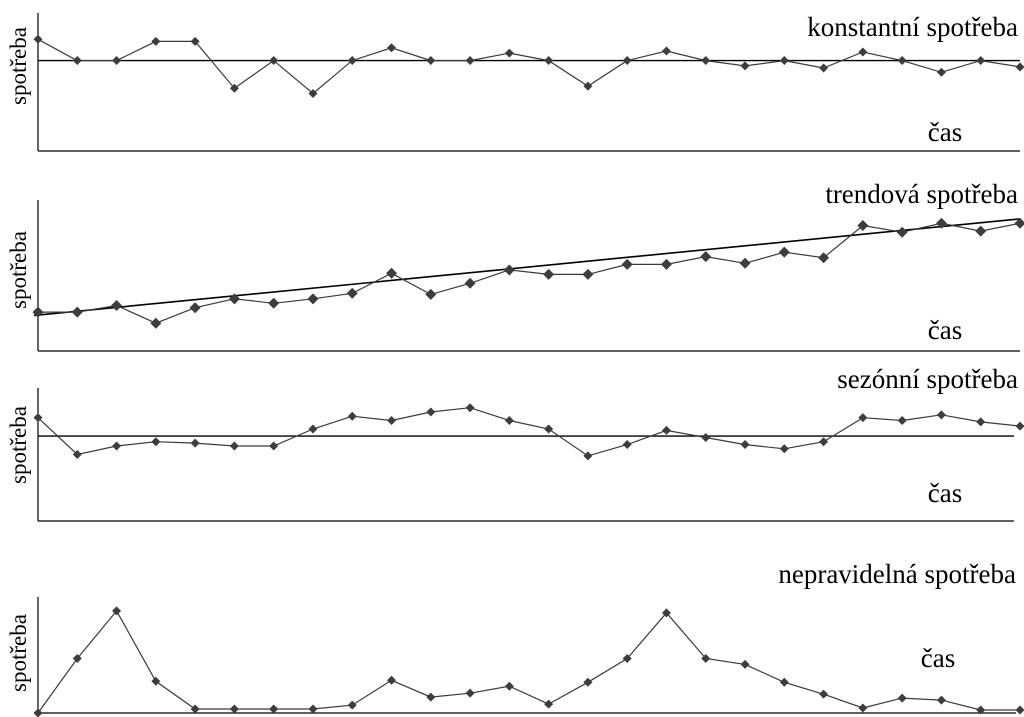 The width and height of the screenshot is (1024, 717). What do you see at coordinates (527, 267) in the screenshot?
I see `trend-line` at bounding box center [527, 267].